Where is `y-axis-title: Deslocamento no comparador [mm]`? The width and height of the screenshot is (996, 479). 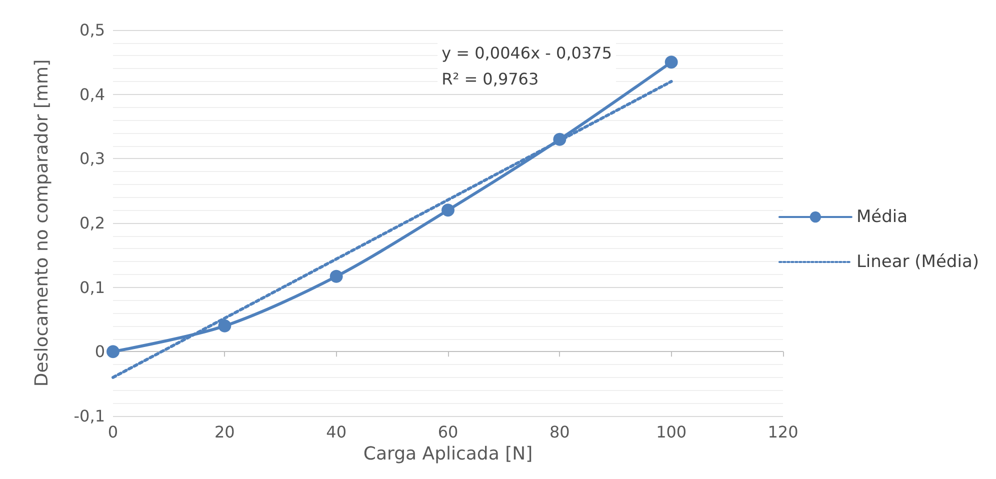 y-axis-title: Deslocamento no comparador [mm] is located at coordinates (42, 223).